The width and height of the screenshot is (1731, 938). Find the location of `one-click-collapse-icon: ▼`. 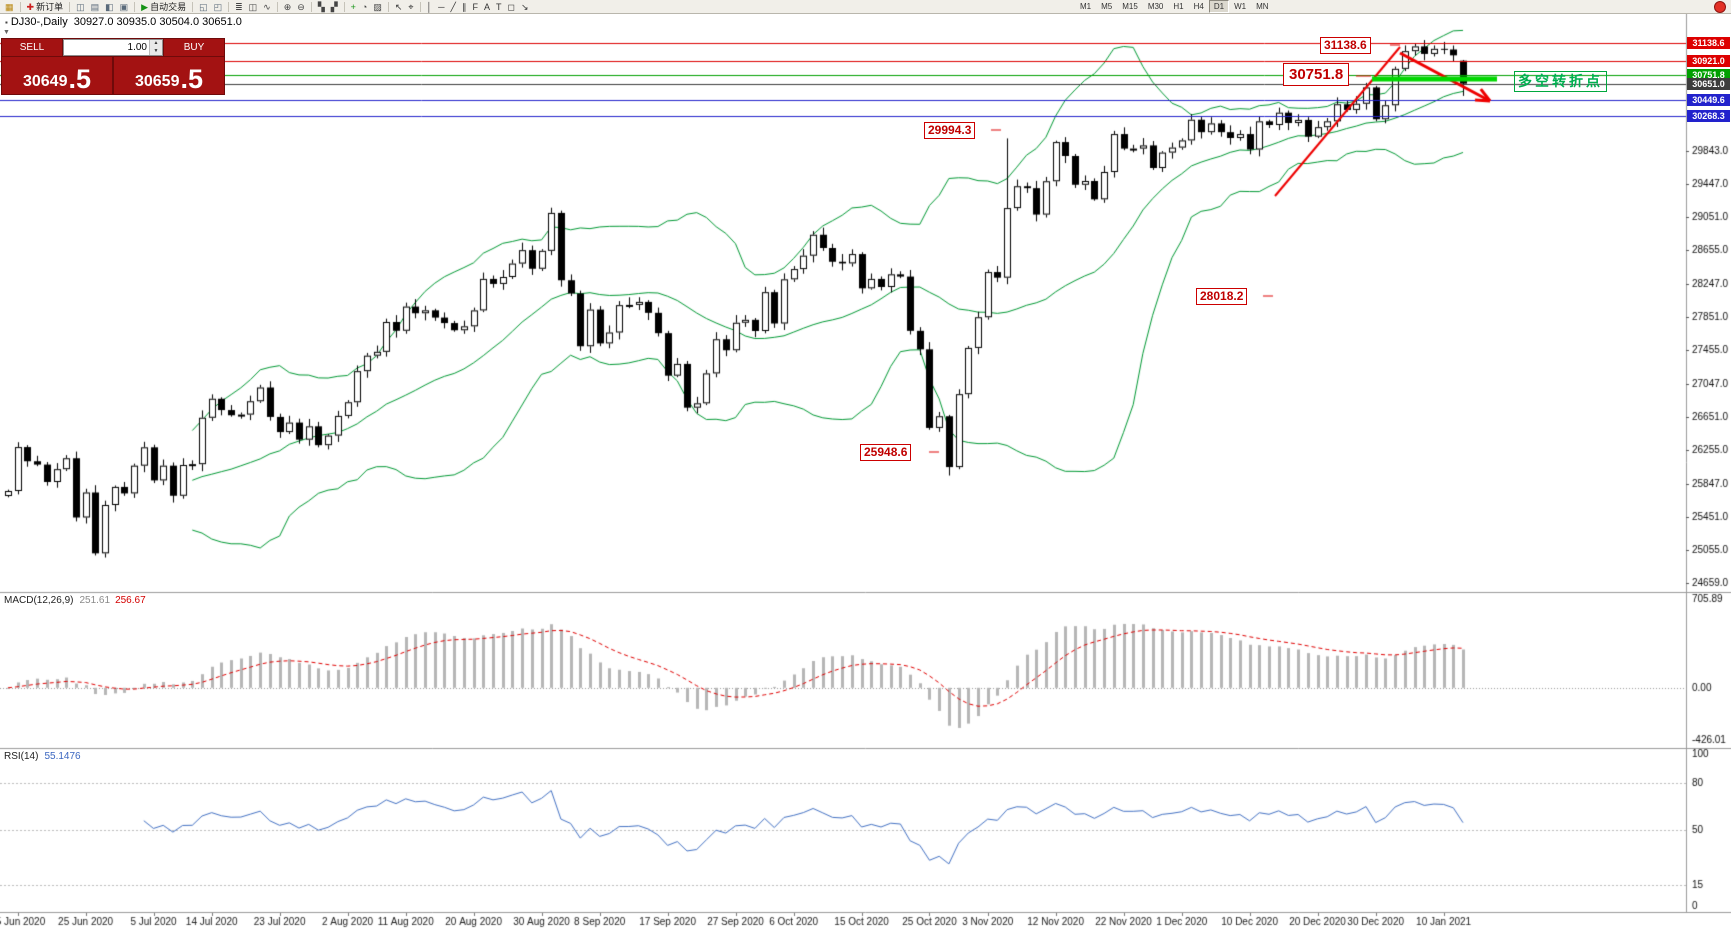

one-click-collapse-icon: ▼ is located at coordinates (6, 32).